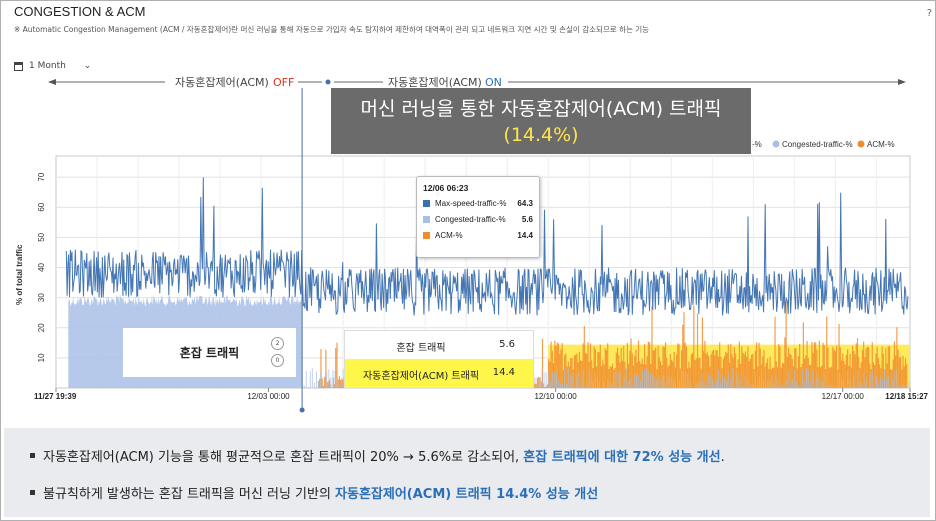 The height and width of the screenshot is (521, 936). Describe the element at coordinates (527, 219) in the screenshot. I see `tooltip-series-value: 5.6` at that location.